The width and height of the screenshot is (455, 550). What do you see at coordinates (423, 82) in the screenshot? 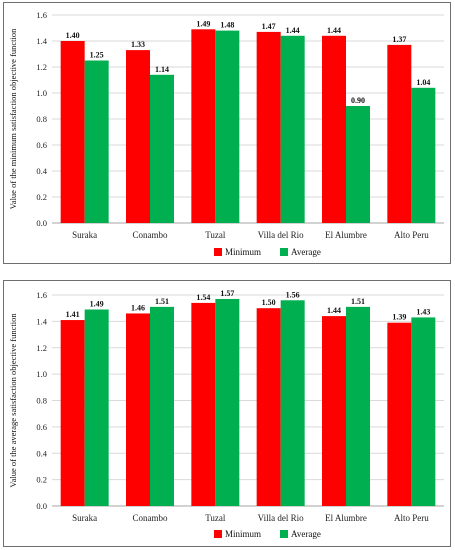
I see `data-label: 1.04` at bounding box center [423, 82].